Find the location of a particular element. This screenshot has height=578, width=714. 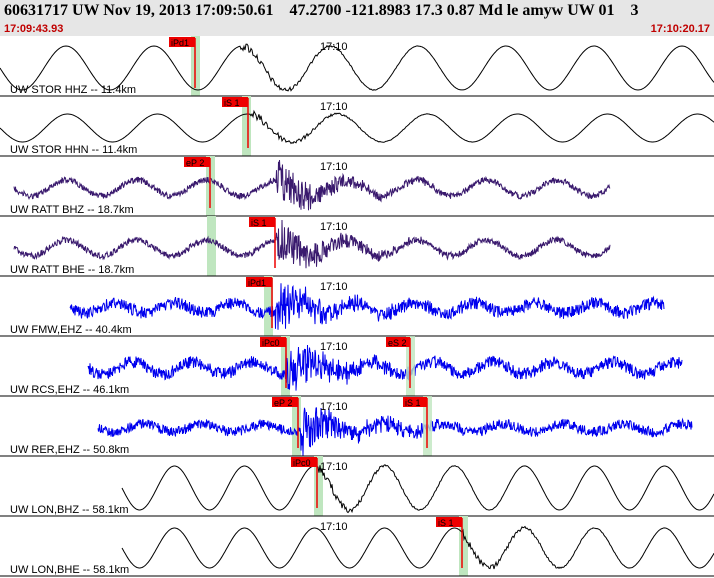

trace-row: eP 2 17:10 UW RATT BHZ -- 18.7km is located at coordinates (357, 186).